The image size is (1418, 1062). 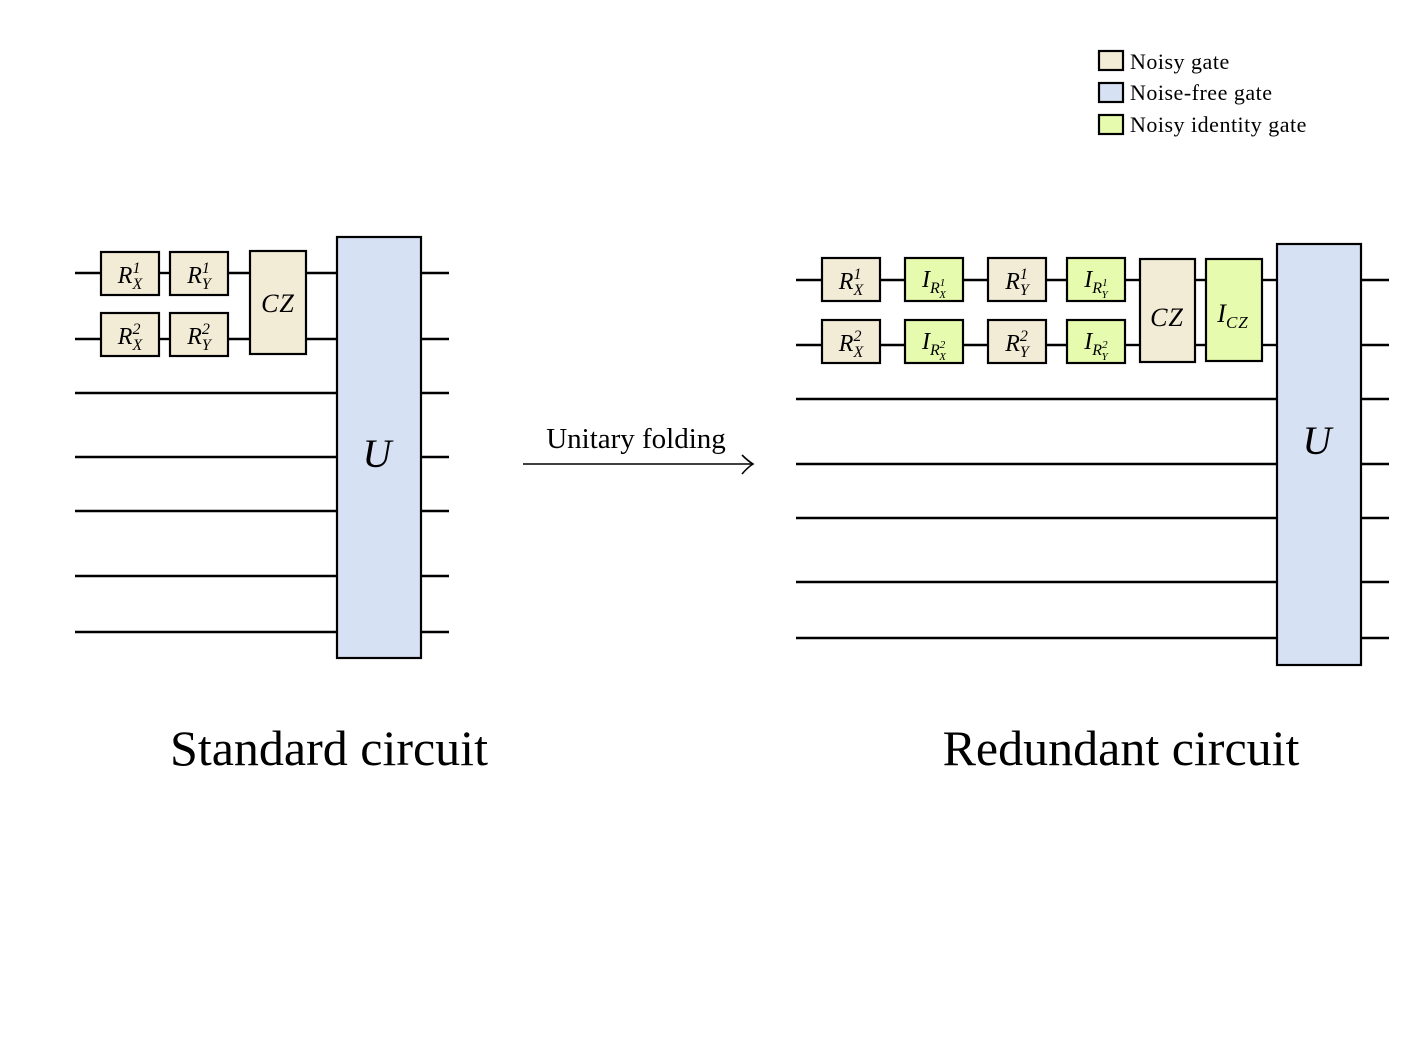 I want to click on legend-swatch-noise-free, so click(x=1111, y=92).